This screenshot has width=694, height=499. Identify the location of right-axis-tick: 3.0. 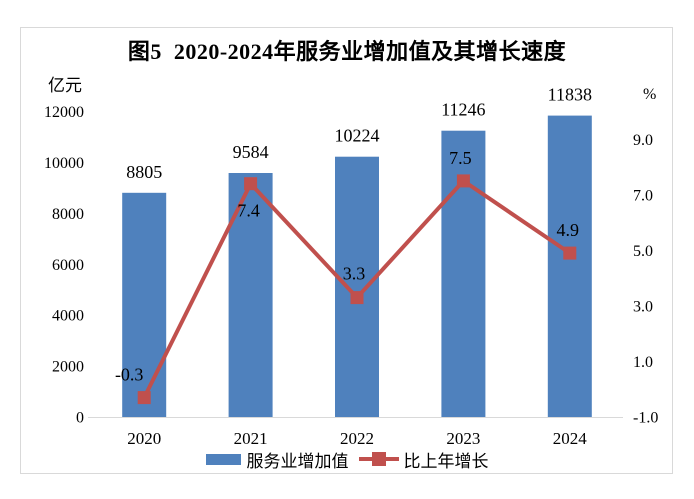
(643, 306).